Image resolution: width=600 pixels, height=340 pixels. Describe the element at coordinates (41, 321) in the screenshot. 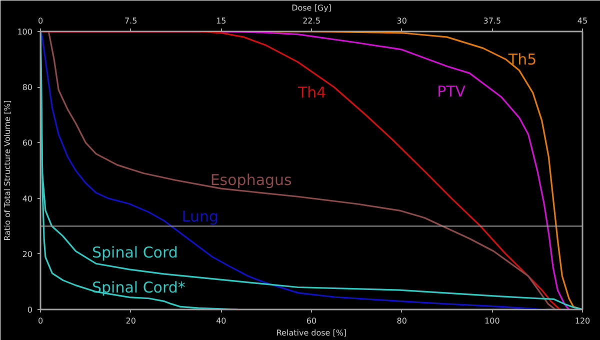

I see `x-tick-label: 0` at that location.